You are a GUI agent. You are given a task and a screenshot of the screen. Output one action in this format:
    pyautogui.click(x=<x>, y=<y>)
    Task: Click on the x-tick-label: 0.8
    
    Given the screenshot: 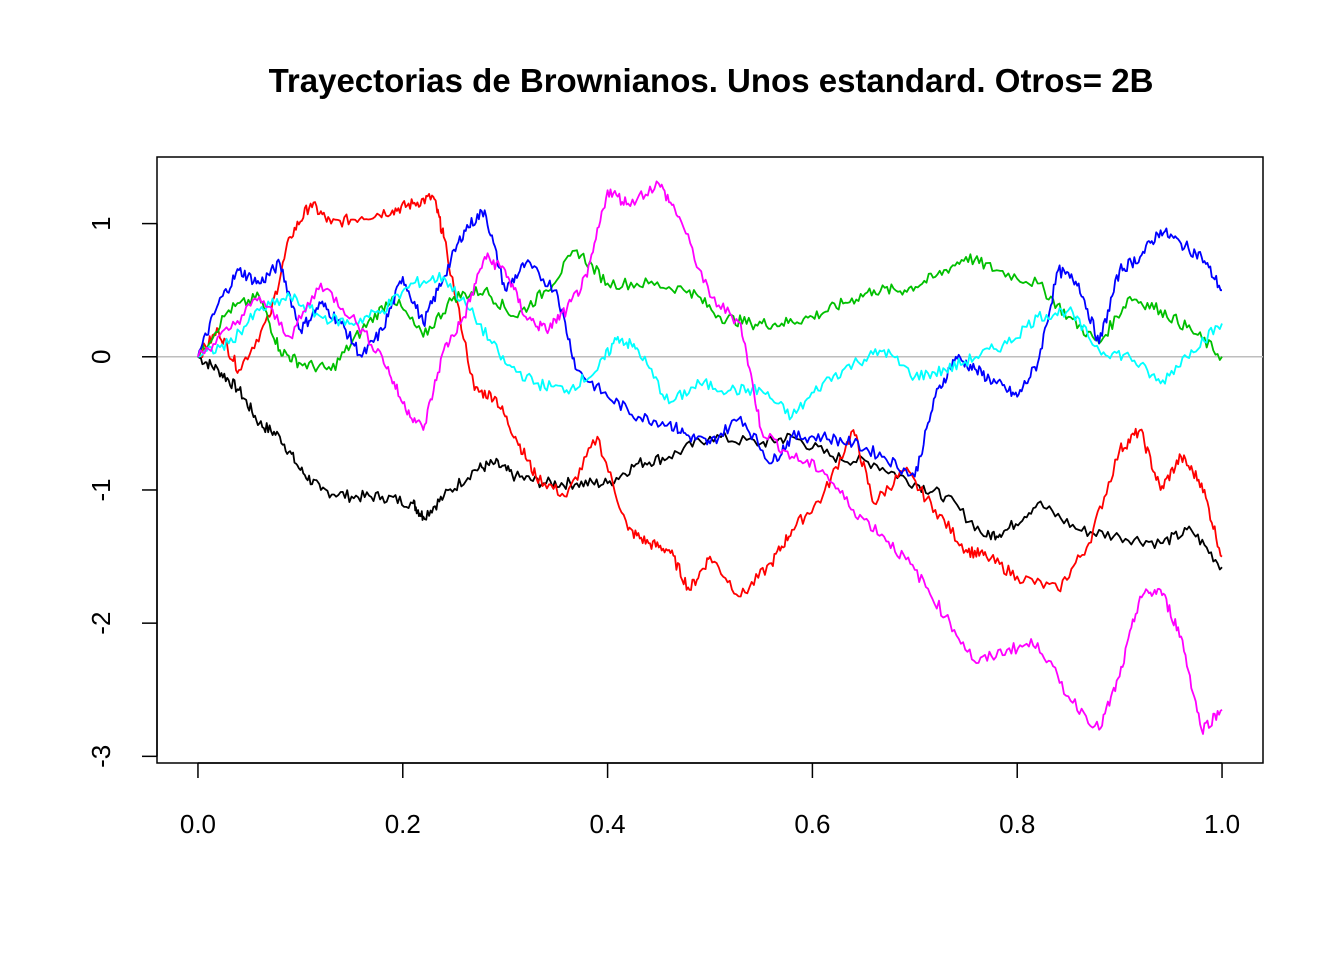 What is the action you would take?
    pyautogui.click(x=1017, y=824)
    